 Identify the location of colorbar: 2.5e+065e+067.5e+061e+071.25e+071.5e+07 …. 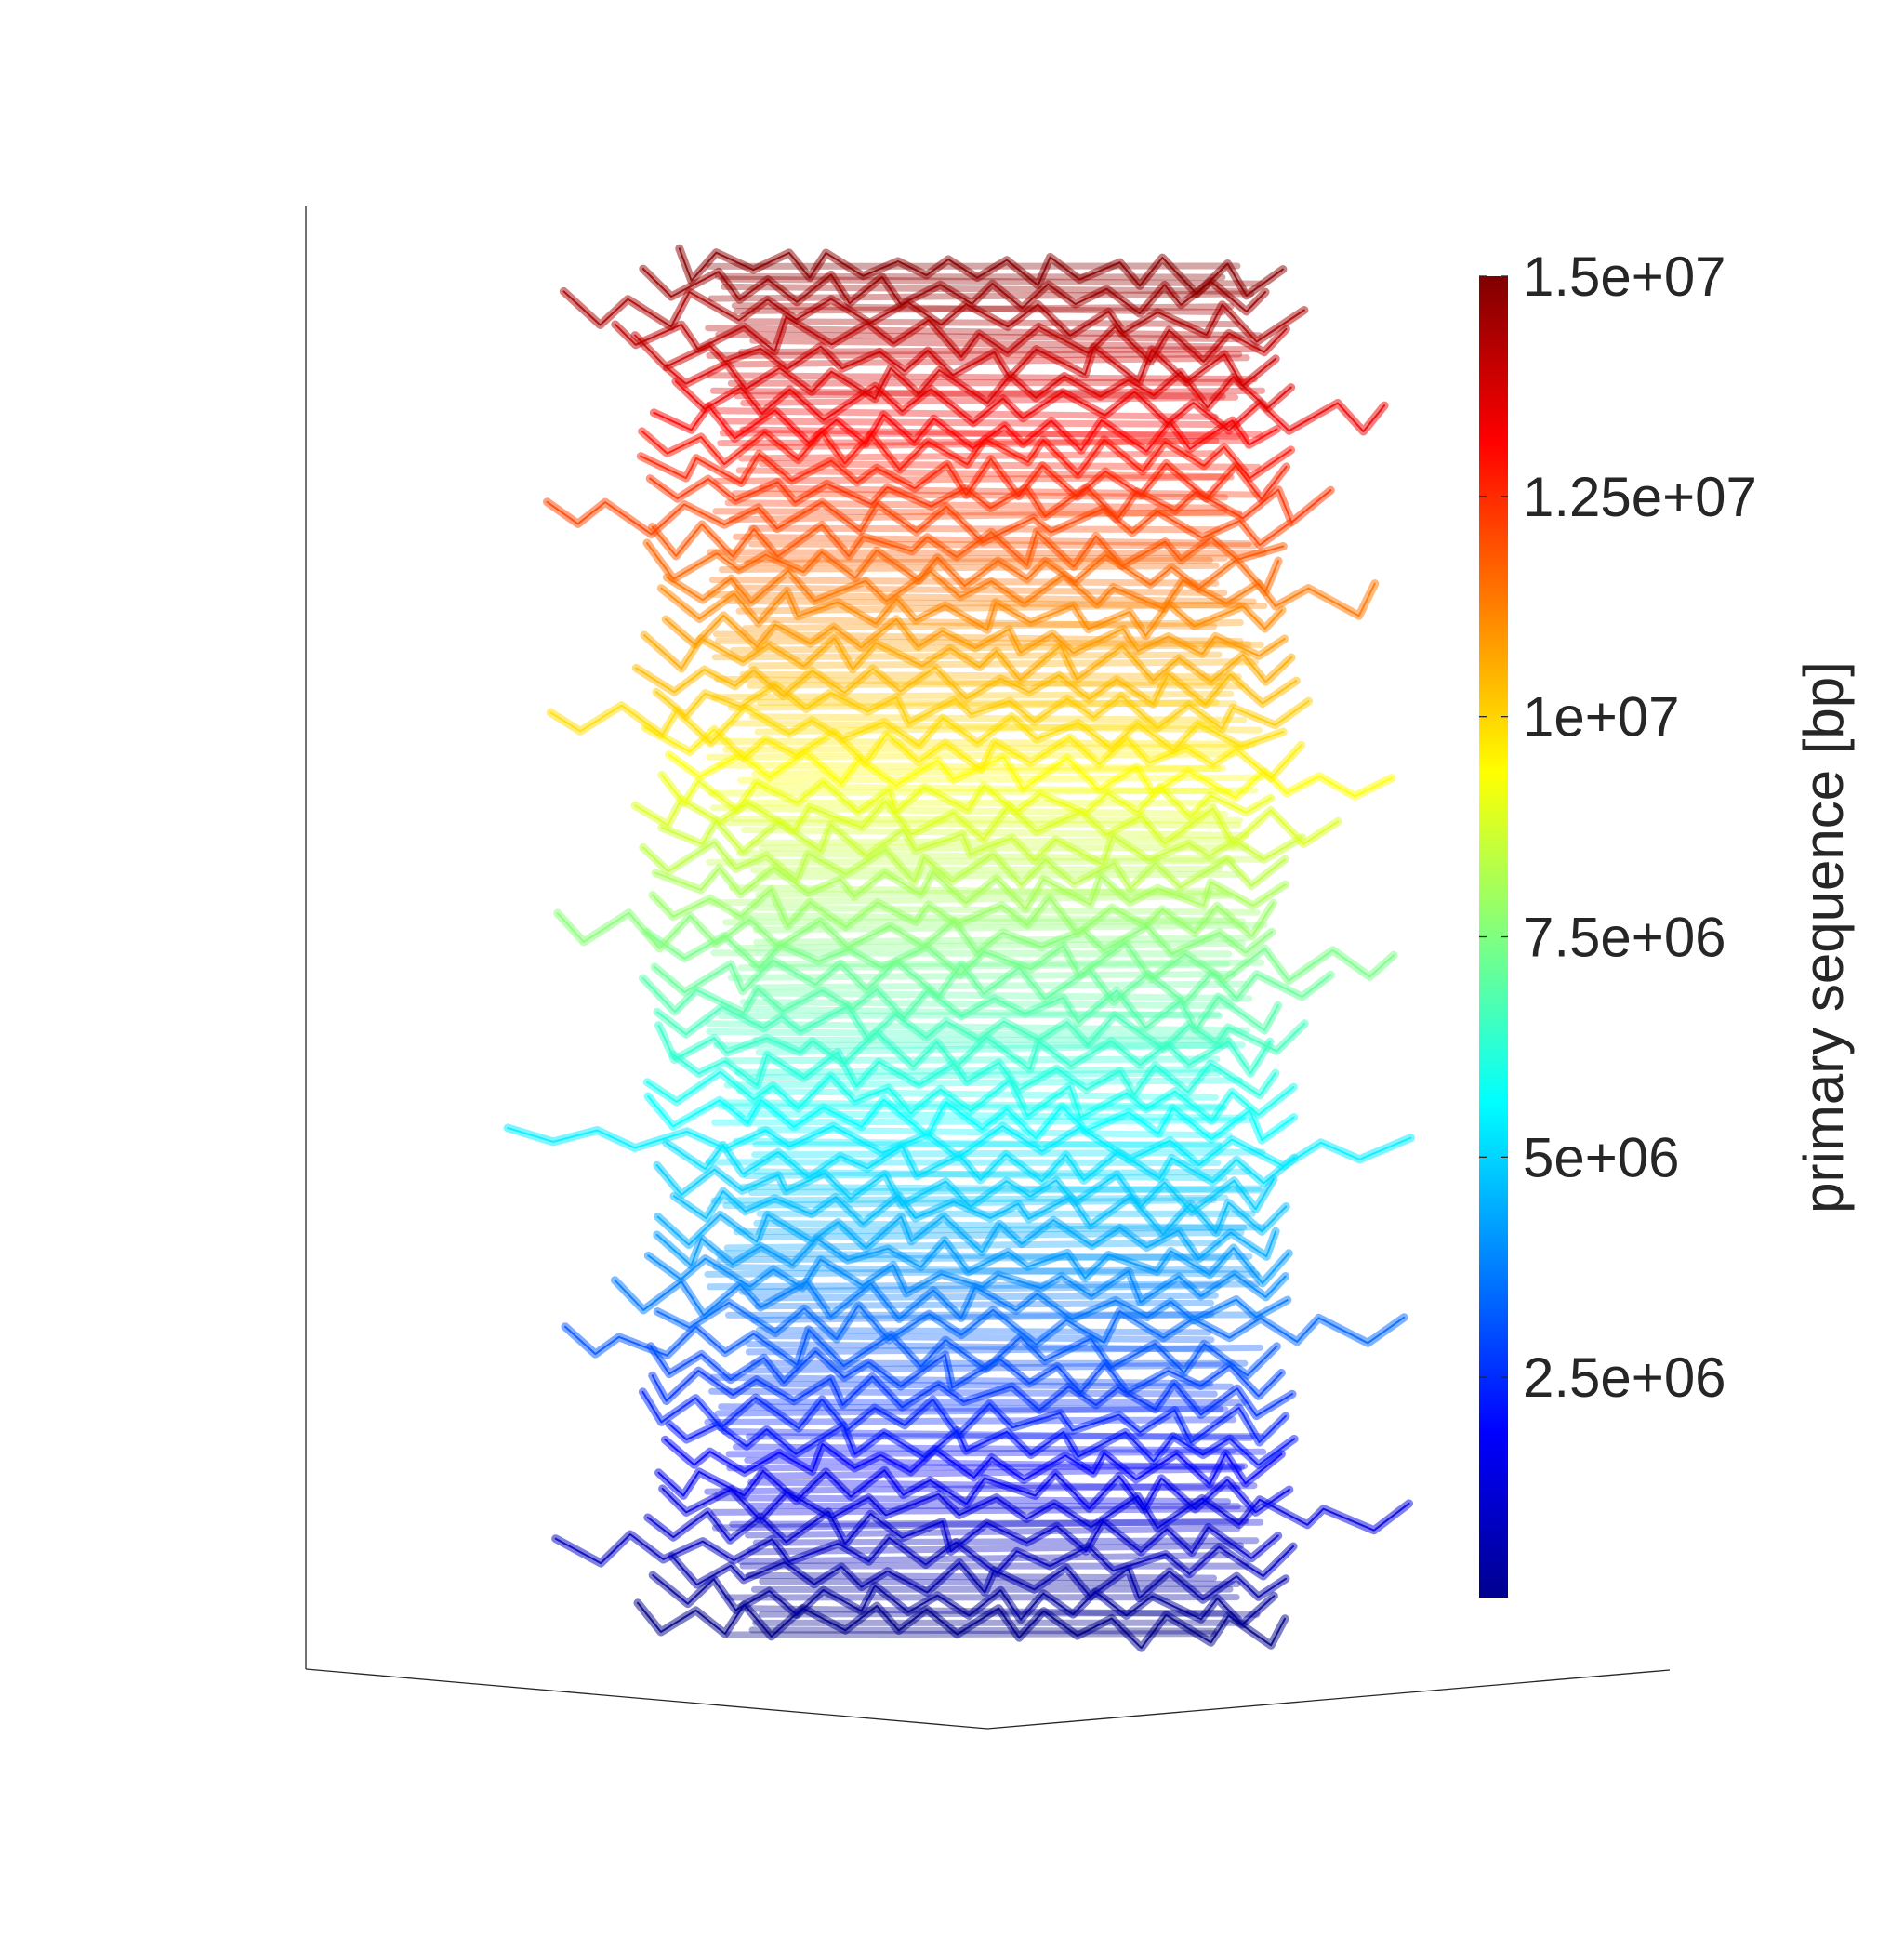
(1667, 921).